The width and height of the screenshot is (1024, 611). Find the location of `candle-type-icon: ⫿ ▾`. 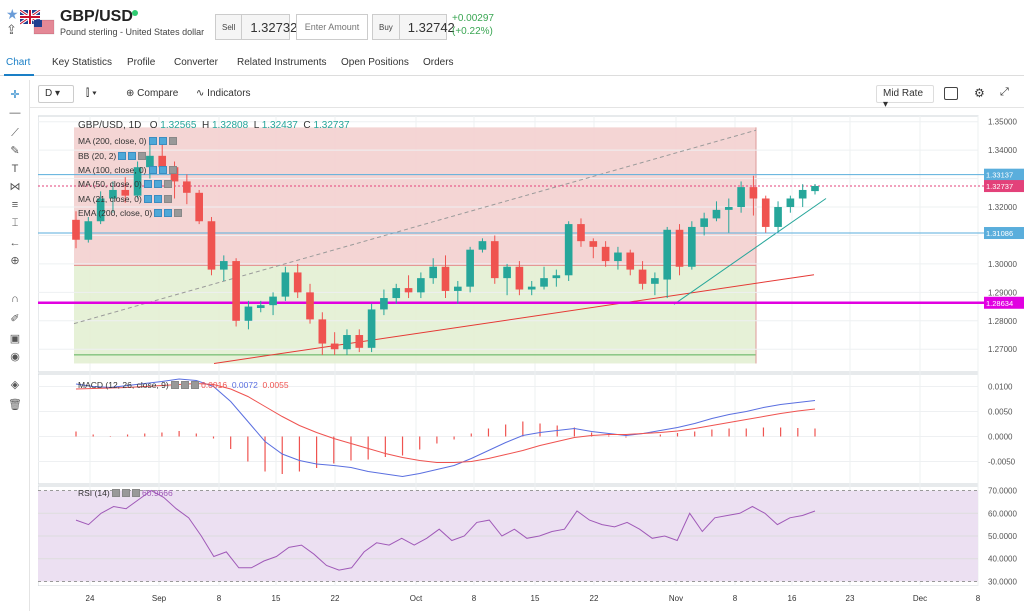

candle-type-icon: ⫿ ▾ is located at coordinates (91, 93).